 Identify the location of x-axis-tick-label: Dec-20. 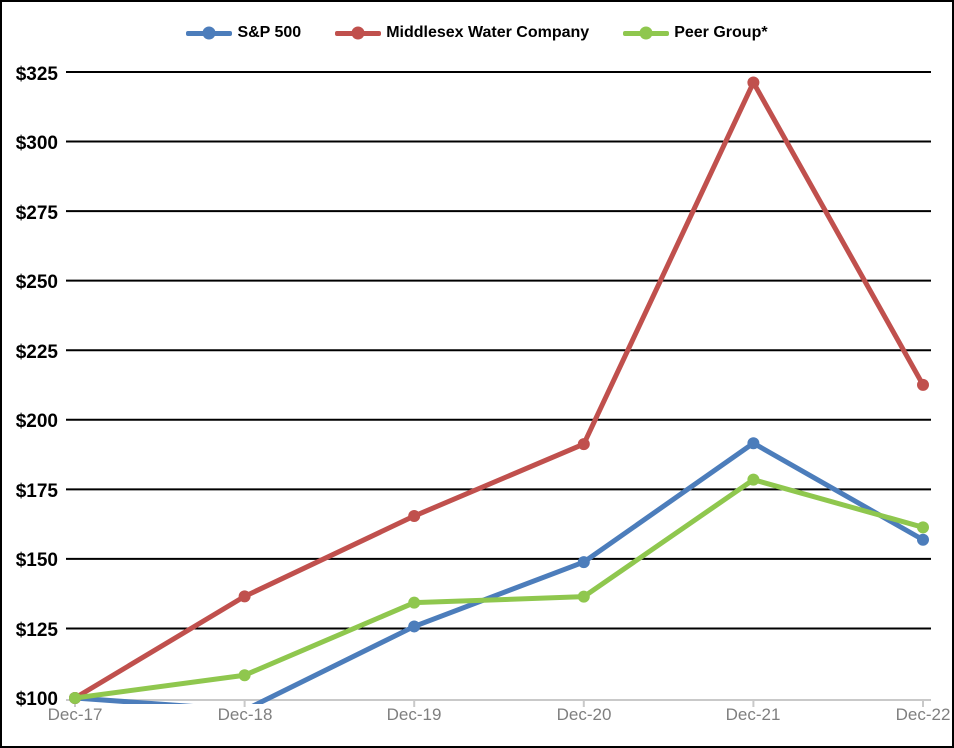
(584, 714).